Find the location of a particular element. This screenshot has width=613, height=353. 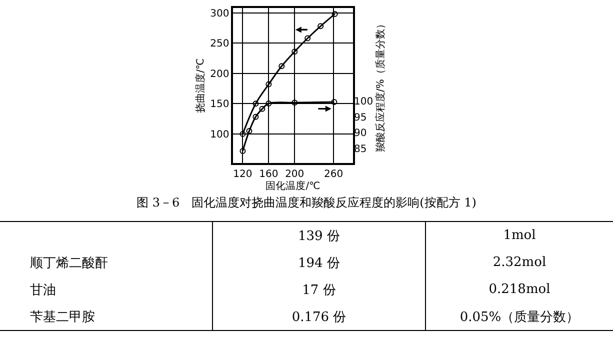

text: 苄基二甲胺 is located at coordinates (106, 316).